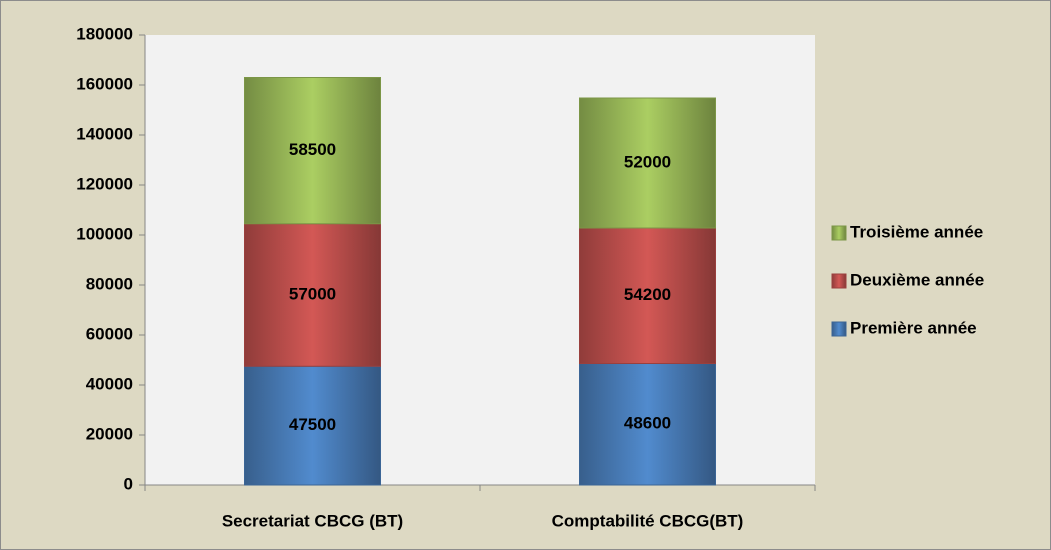 The image size is (1051, 550). Describe the element at coordinates (104, 233) in the screenshot. I see `y-tick-label: 100000` at that location.